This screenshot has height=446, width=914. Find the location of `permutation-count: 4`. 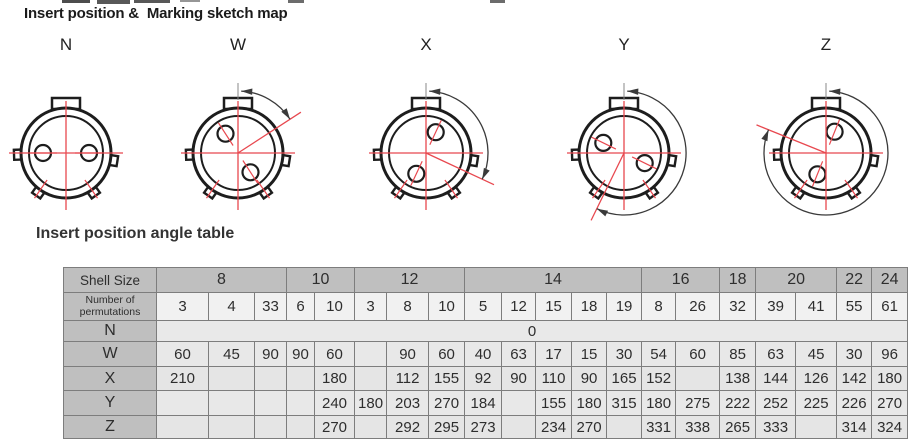

permutation-count: 4 is located at coordinates (231, 306).